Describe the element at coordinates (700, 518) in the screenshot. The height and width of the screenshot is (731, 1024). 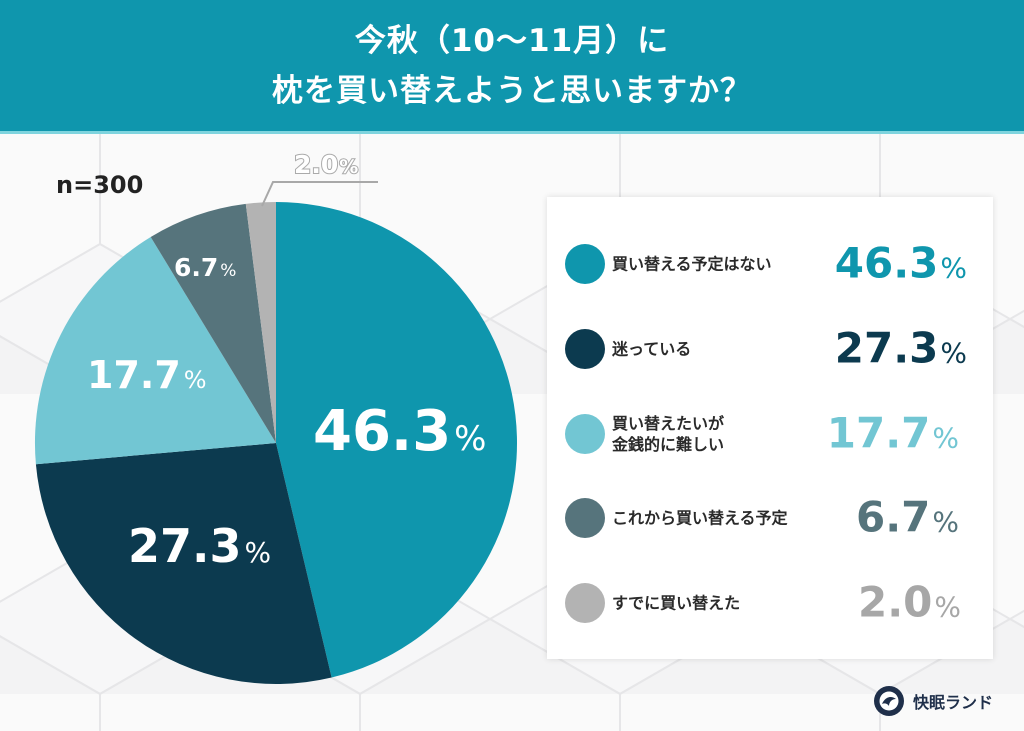
I see `legend-label: これから買い替える予定` at that location.